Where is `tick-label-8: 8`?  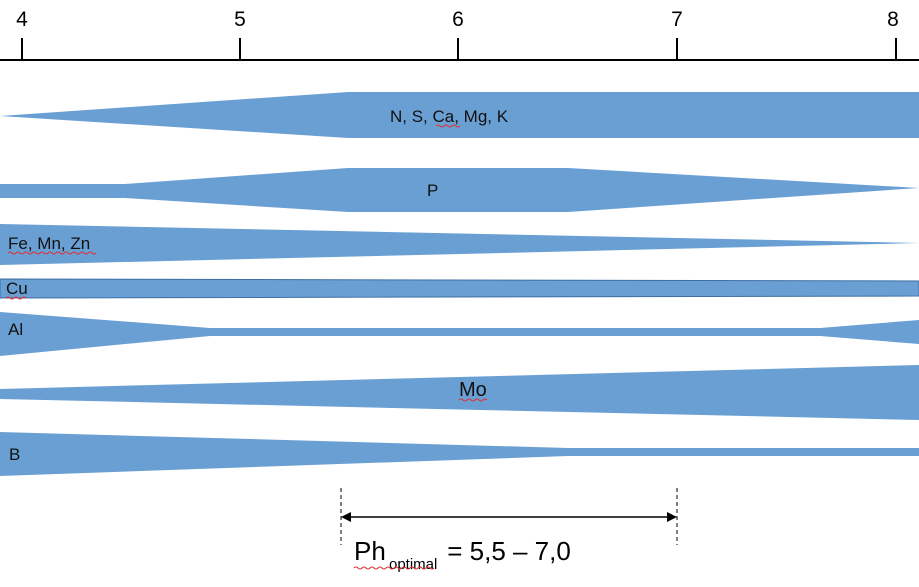
tick-label-8: 8 is located at coordinates (893, 19).